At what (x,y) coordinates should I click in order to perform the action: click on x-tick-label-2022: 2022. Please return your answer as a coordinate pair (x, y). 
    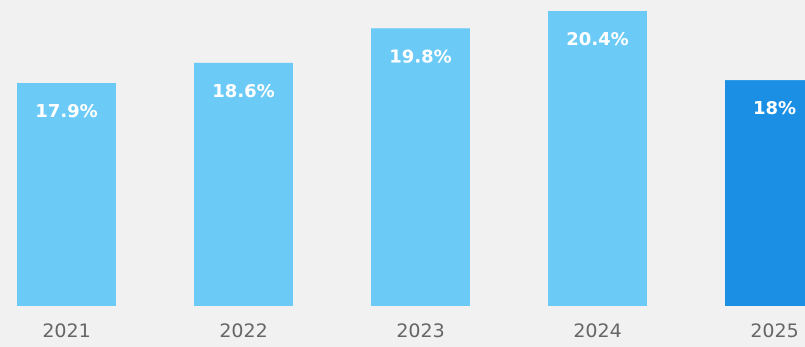
    Looking at the image, I should click on (243, 331).